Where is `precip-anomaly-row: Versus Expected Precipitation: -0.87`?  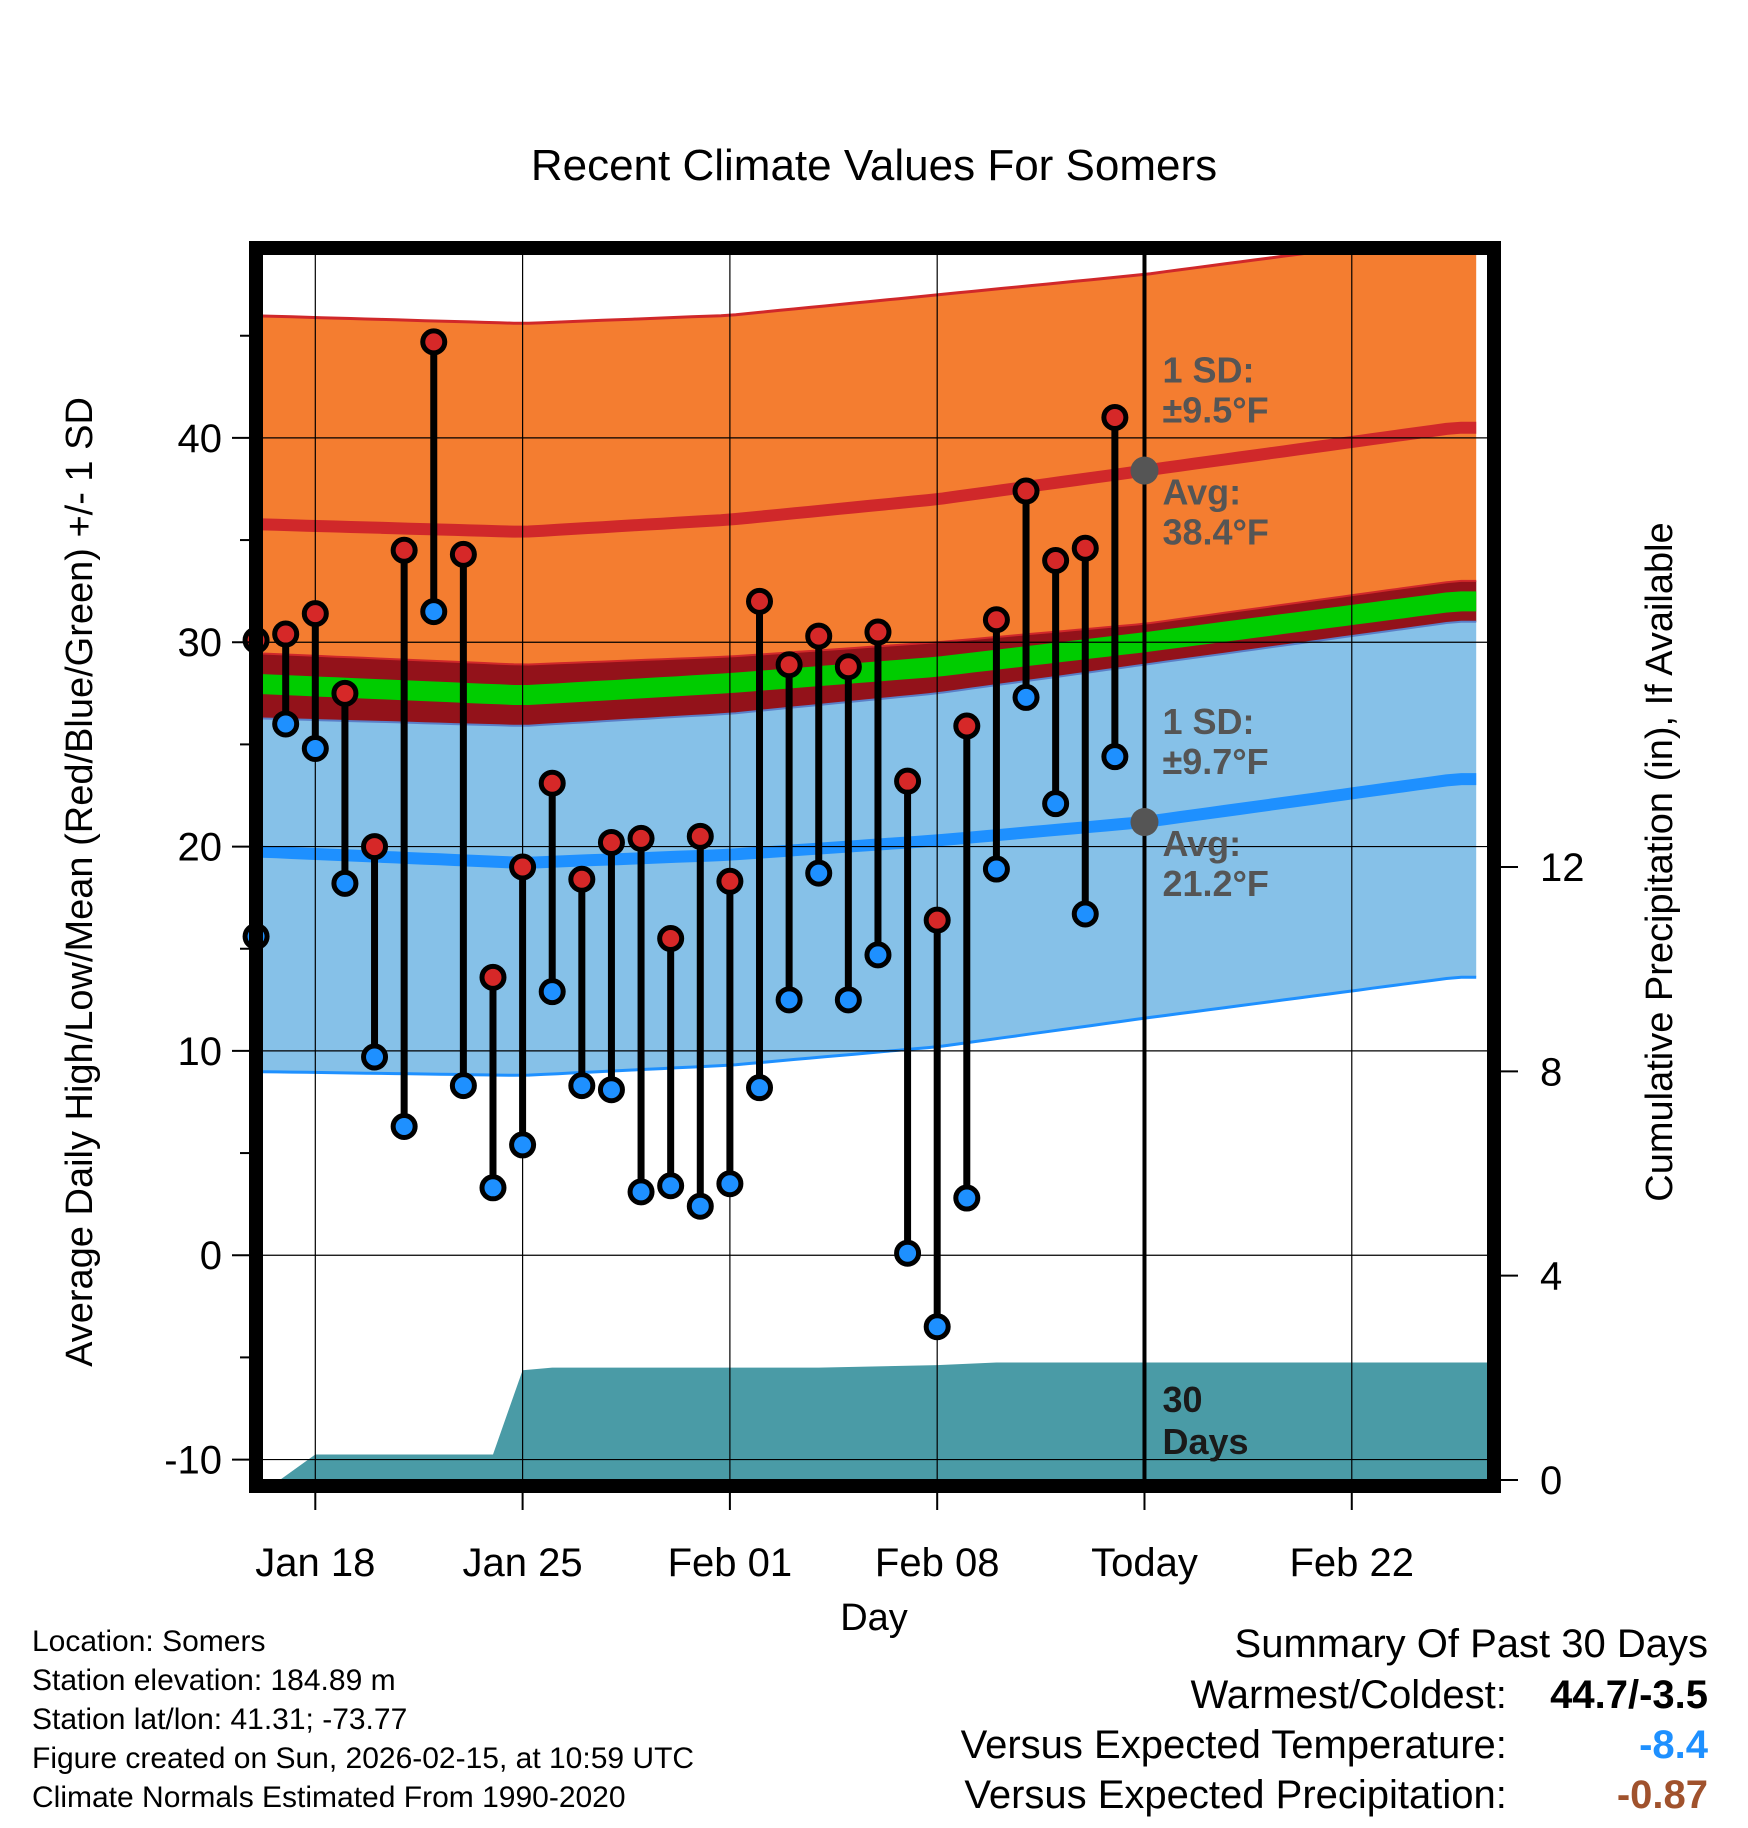
precip-anomaly-row: Versus Expected Precipitation: -0.87 is located at coordinates (1334, 1795).